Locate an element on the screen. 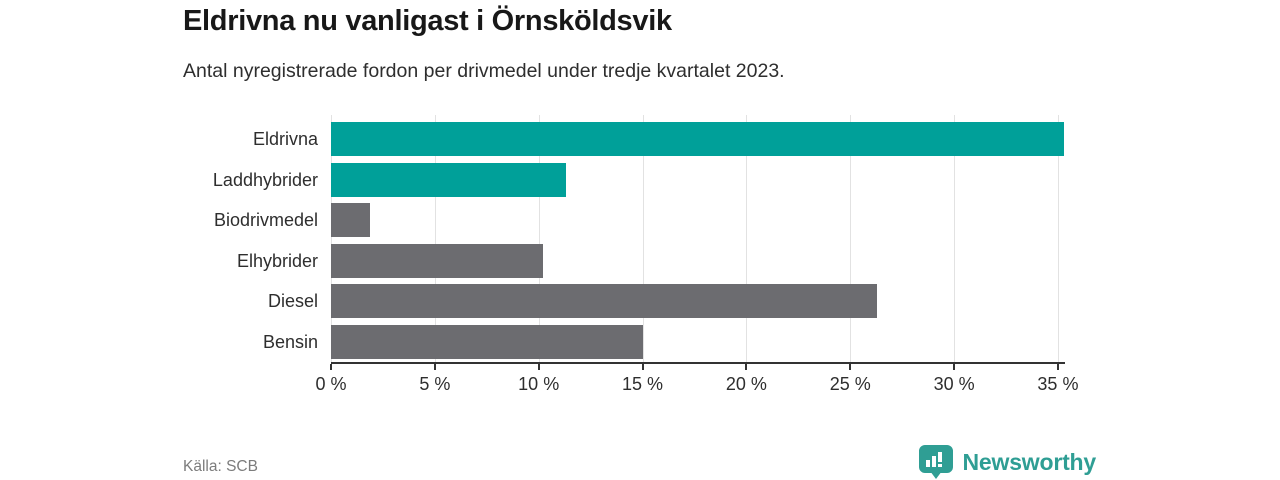 Image resolution: width=1280 pixels, height=480 pixels. x-axis-line is located at coordinates (698, 363).